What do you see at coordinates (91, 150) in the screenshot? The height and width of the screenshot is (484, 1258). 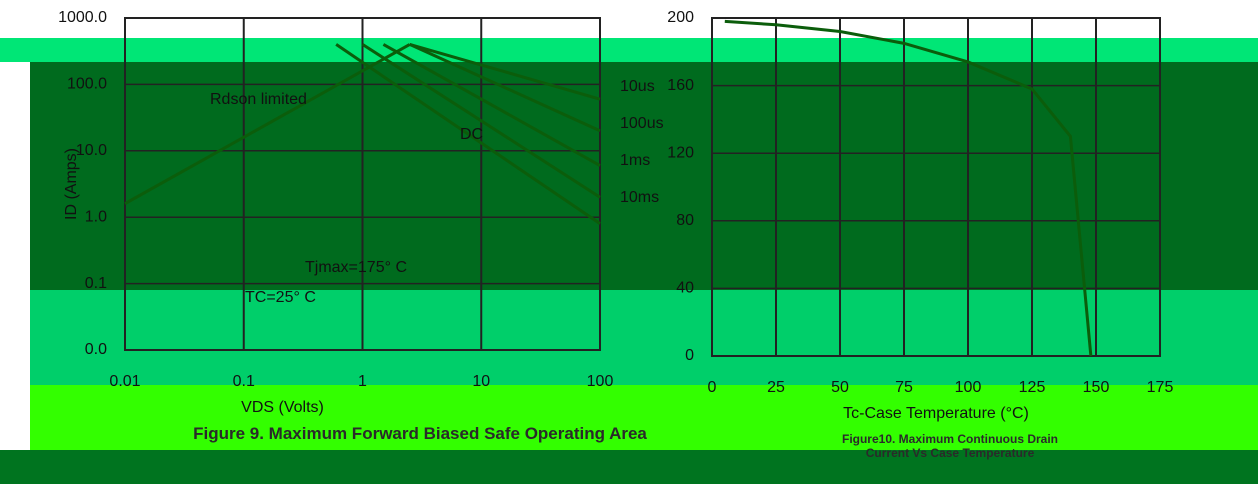 I see `y-tick-label: 10.0` at bounding box center [91, 150].